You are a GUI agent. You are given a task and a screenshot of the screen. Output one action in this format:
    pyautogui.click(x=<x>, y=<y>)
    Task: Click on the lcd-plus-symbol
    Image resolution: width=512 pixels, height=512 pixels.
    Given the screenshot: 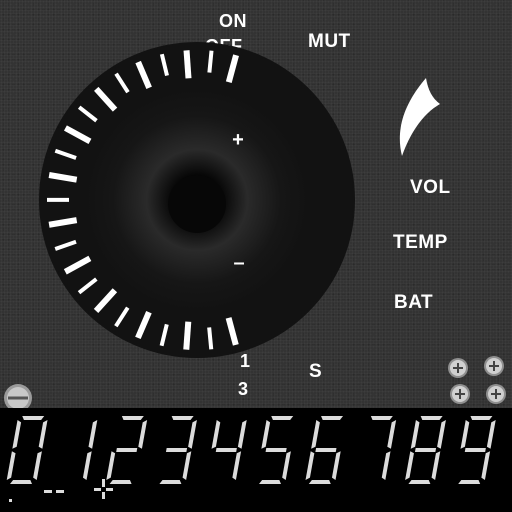 What is the action you would take?
    pyautogui.click(x=103, y=489)
    